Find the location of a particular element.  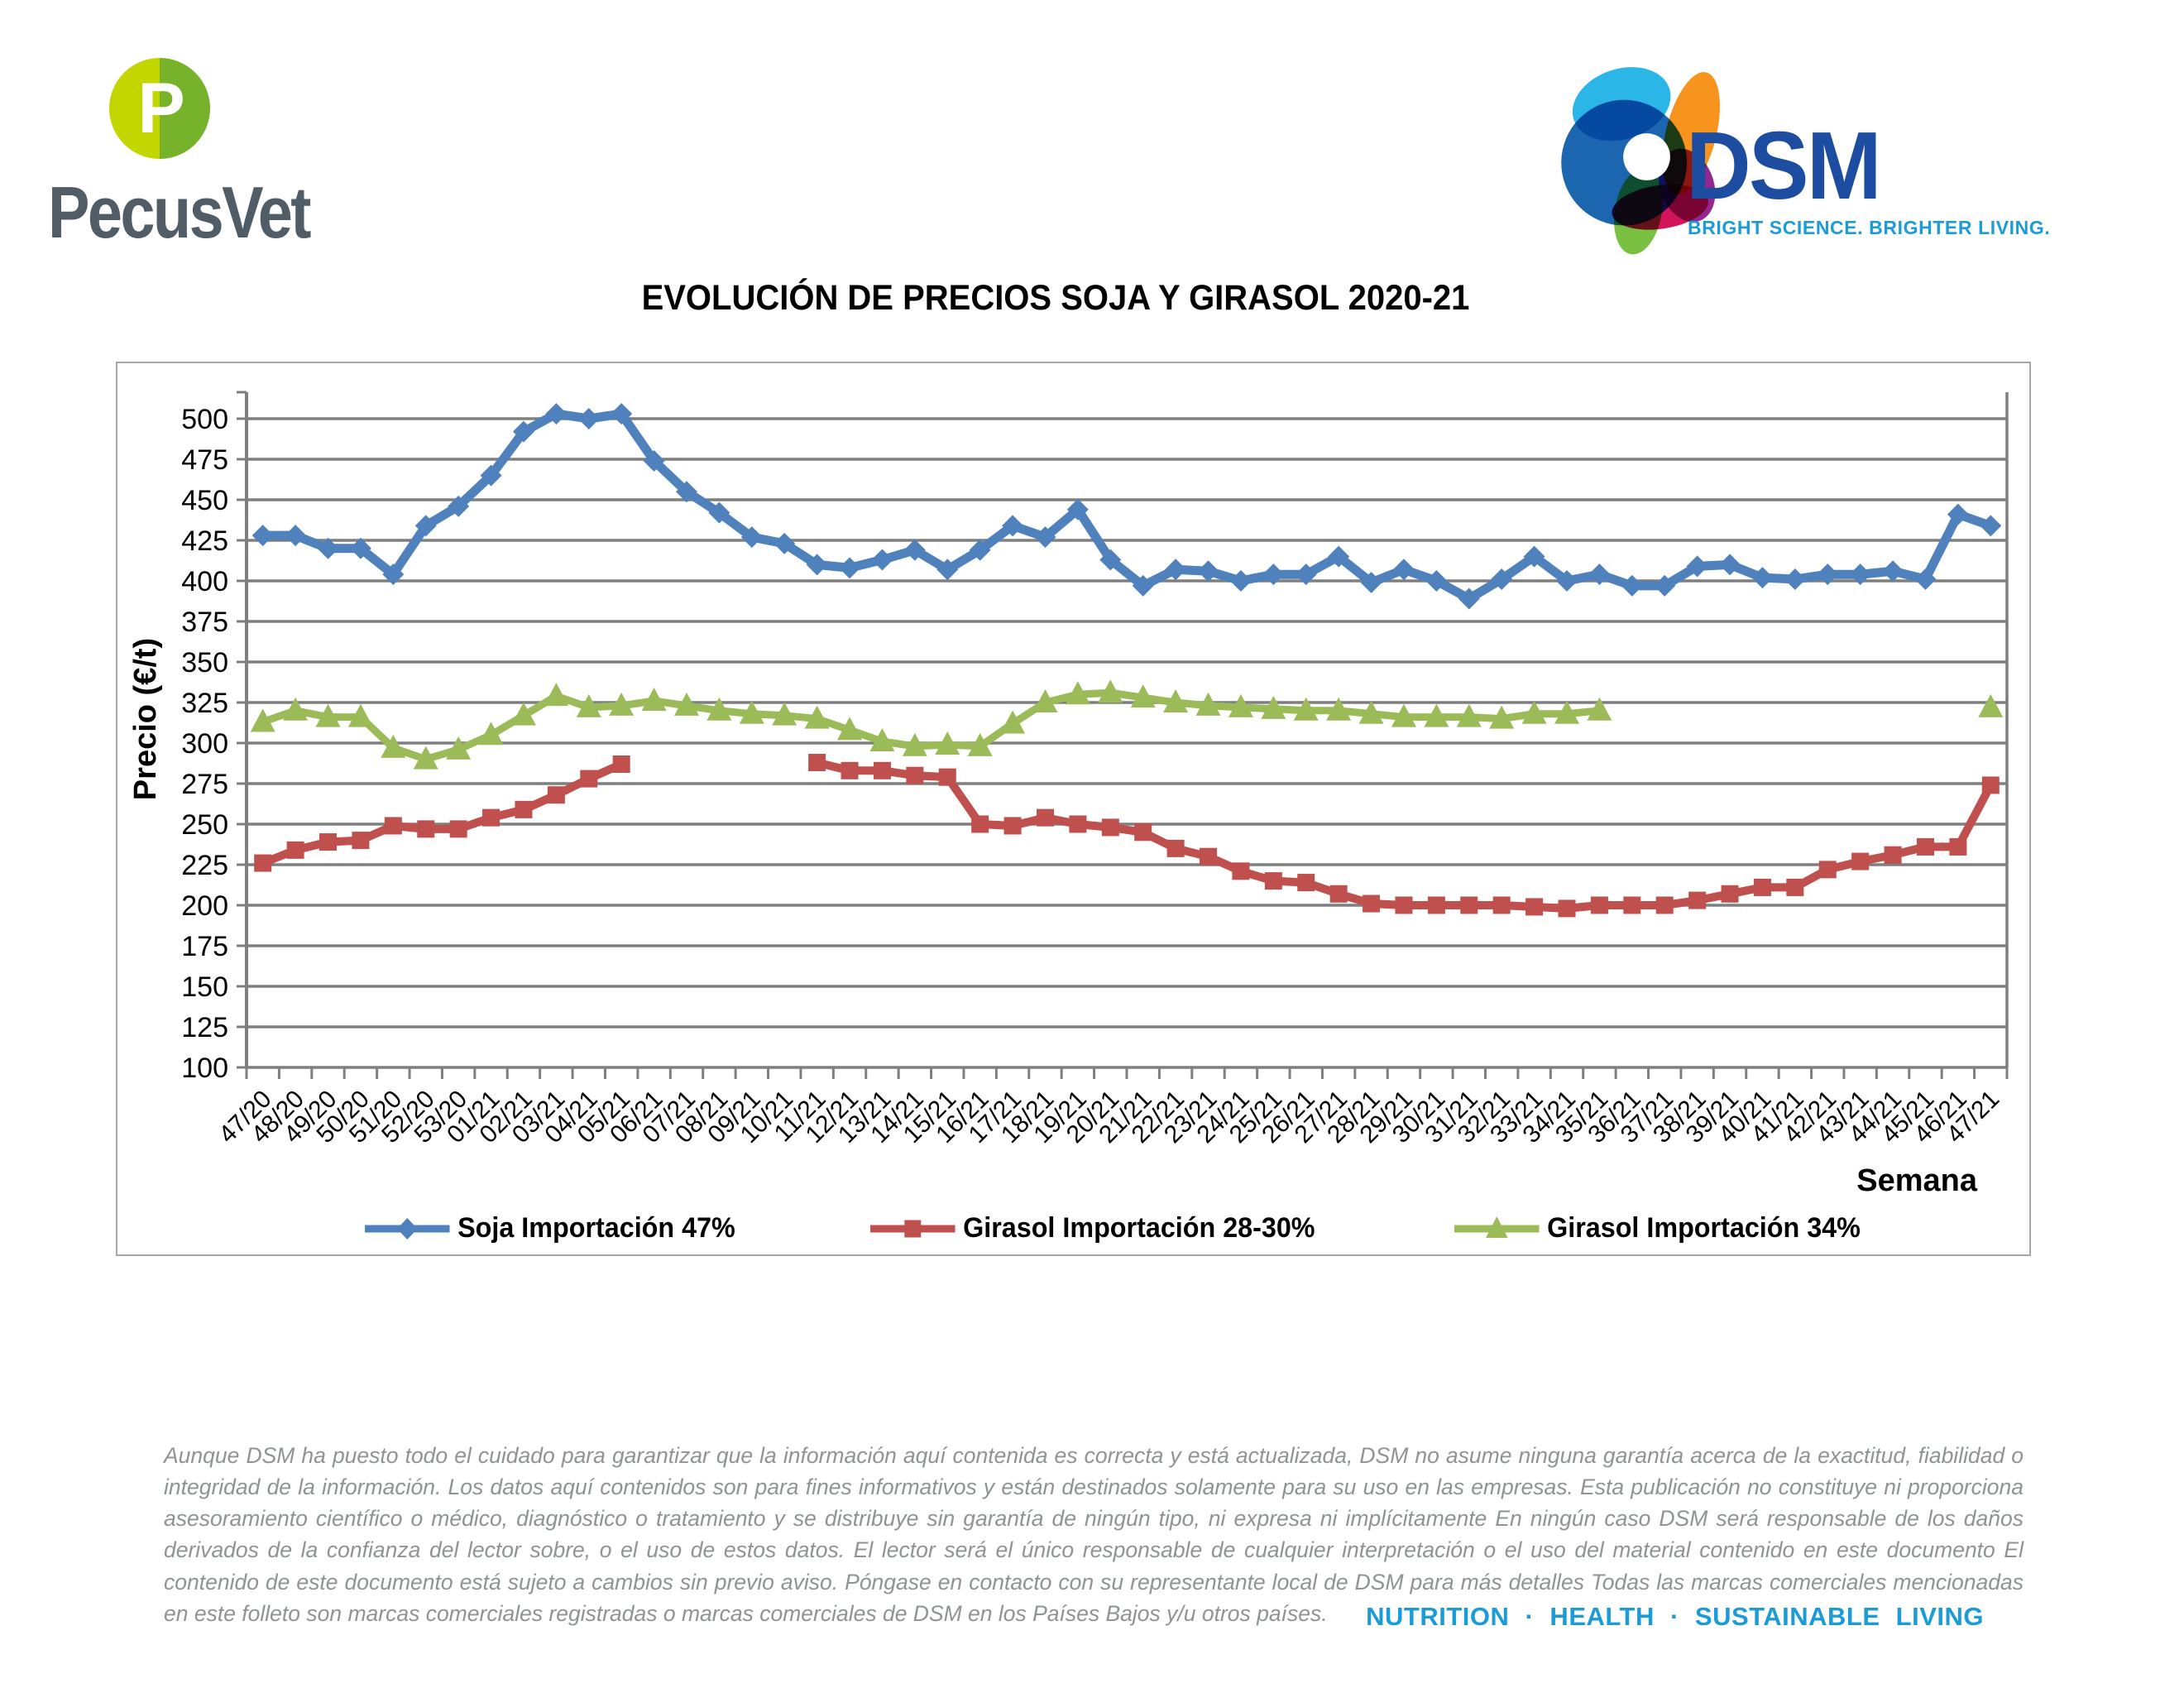

x-axis-ticks is located at coordinates (1127, 1073).